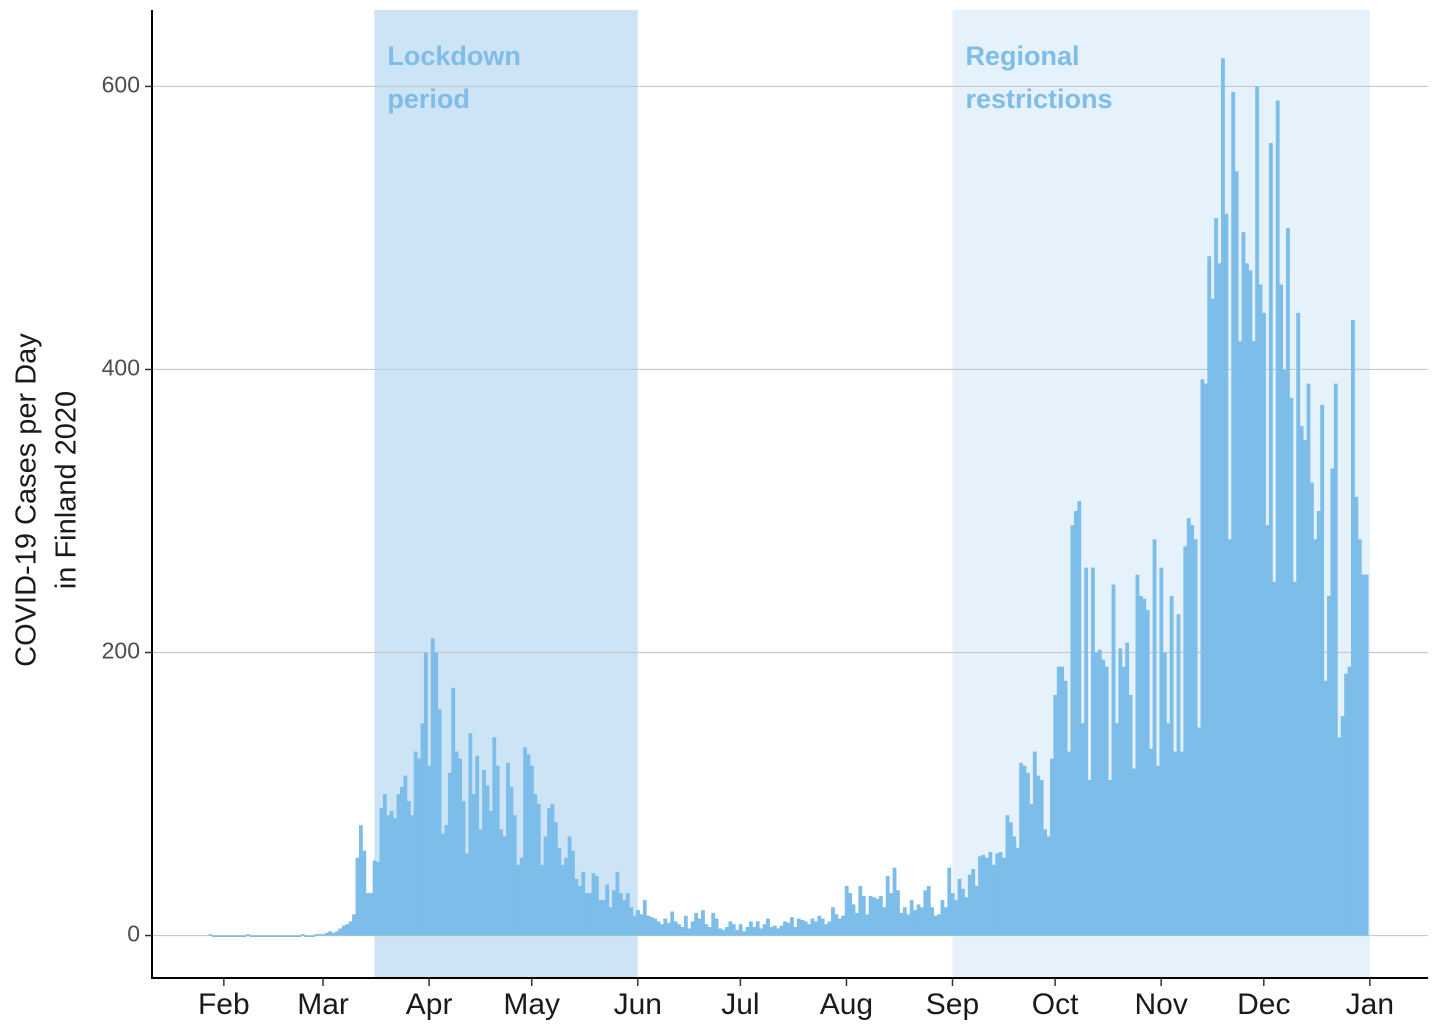 Image resolution: width=1432 pixels, height=1025 pixels. Describe the element at coordinates (1022, 56) in the screenshot. I see `region-label: Regional` at that location.